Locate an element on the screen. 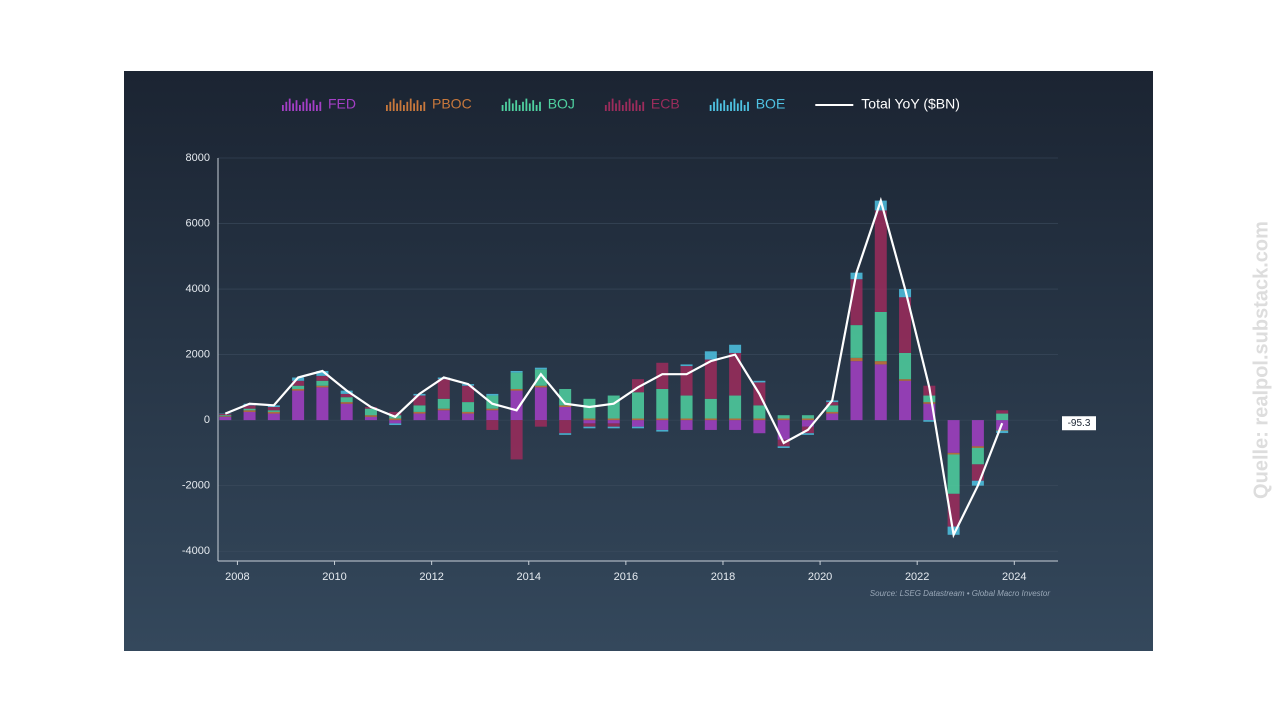 The image size is (1280, 725). y-tick-label: 8000 is located at coordinates (198, 158).